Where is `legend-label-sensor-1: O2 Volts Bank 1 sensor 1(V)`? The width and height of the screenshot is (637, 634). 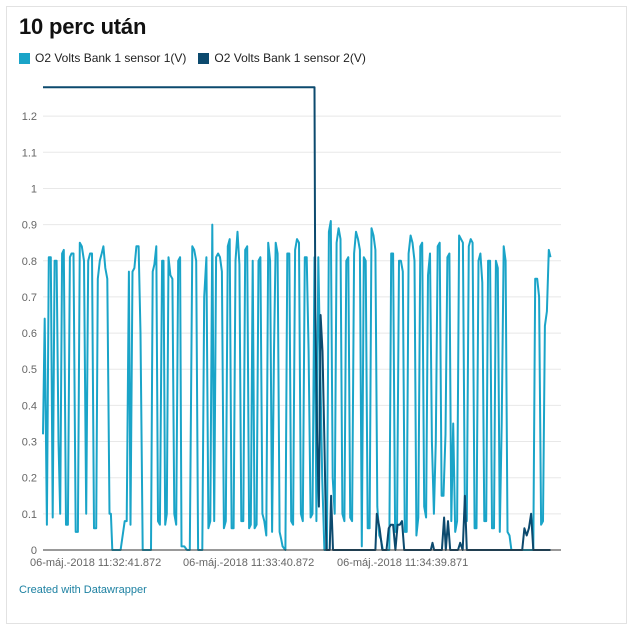
legend-label-sensor-1: O2 Volts Bank 1 sensor 1(V) is located at coordinates (111, 58).